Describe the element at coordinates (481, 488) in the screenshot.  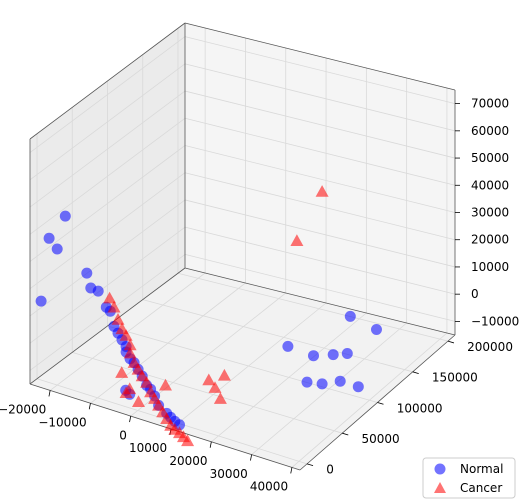
I see `legend-label-cancer: Cancer` at that location.